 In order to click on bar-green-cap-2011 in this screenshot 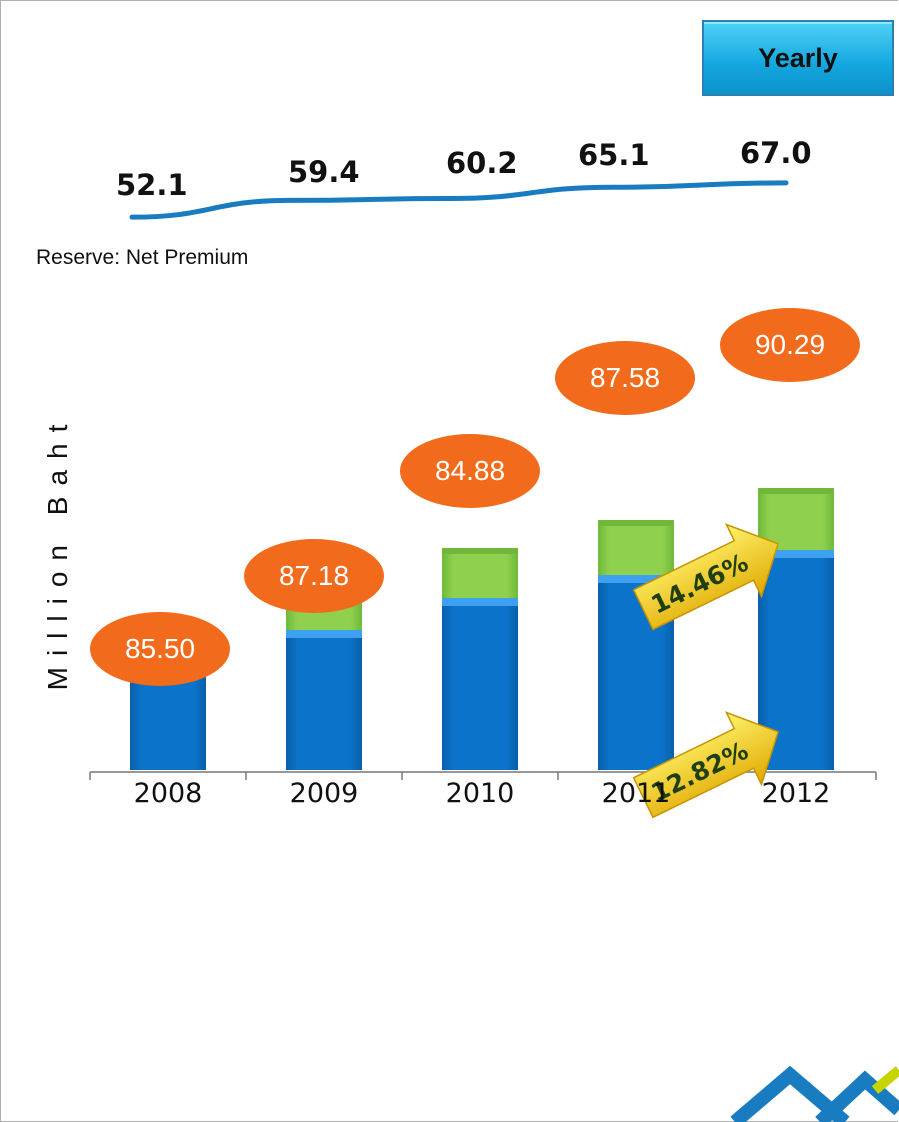, I will do `click(636, 523)`.